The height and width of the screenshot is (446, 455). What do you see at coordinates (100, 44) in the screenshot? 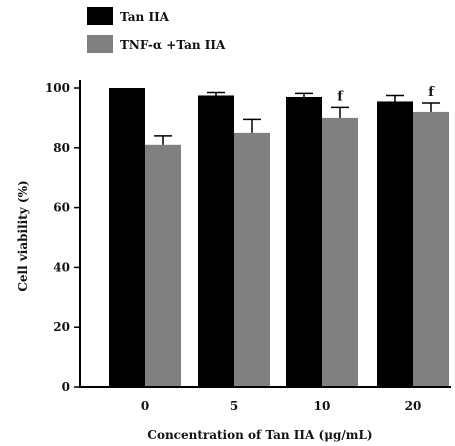
I see `legend-swatch-tnf-tan-iia` at bounding box center [100, 44].